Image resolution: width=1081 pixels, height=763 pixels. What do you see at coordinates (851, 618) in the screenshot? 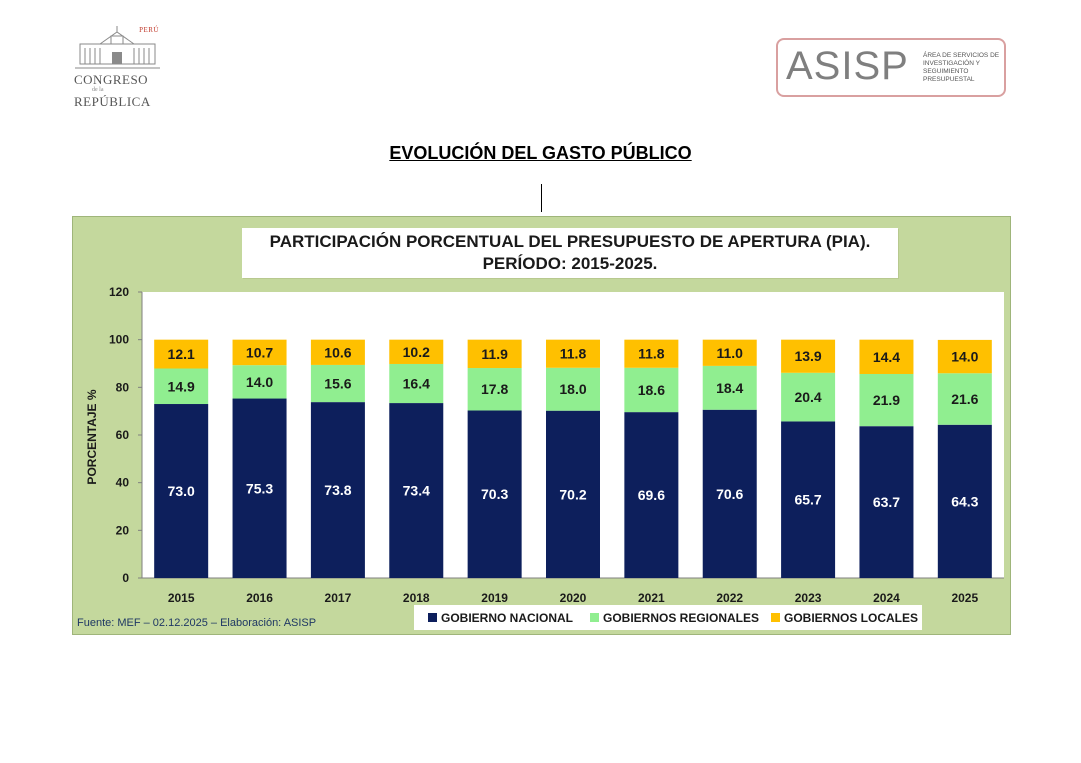
I see `legend-label: GOBIERNOS LOCALES` at bounding box center [851, 618].